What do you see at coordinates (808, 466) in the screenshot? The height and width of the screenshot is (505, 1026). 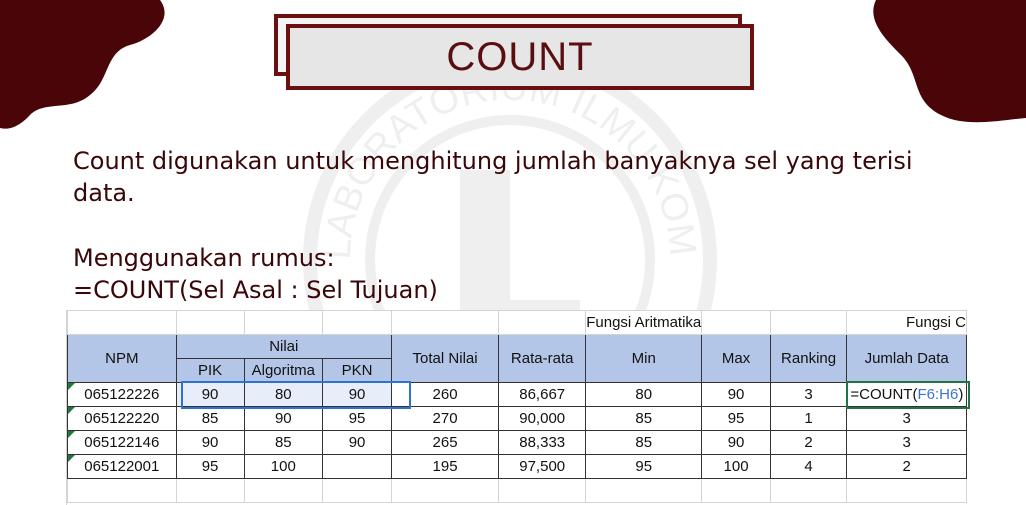 I see `cell-ranking: 4` at bounding box center [808, 466].